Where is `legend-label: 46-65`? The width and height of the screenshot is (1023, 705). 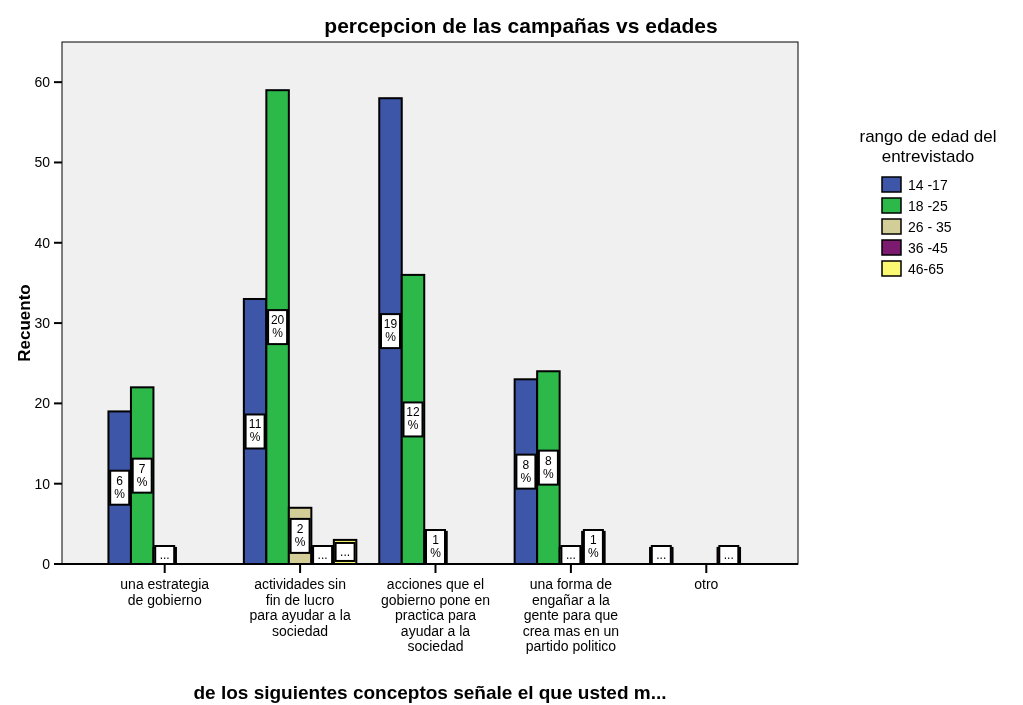 legend-label: 46-65 is located at coordinates (926, 269).